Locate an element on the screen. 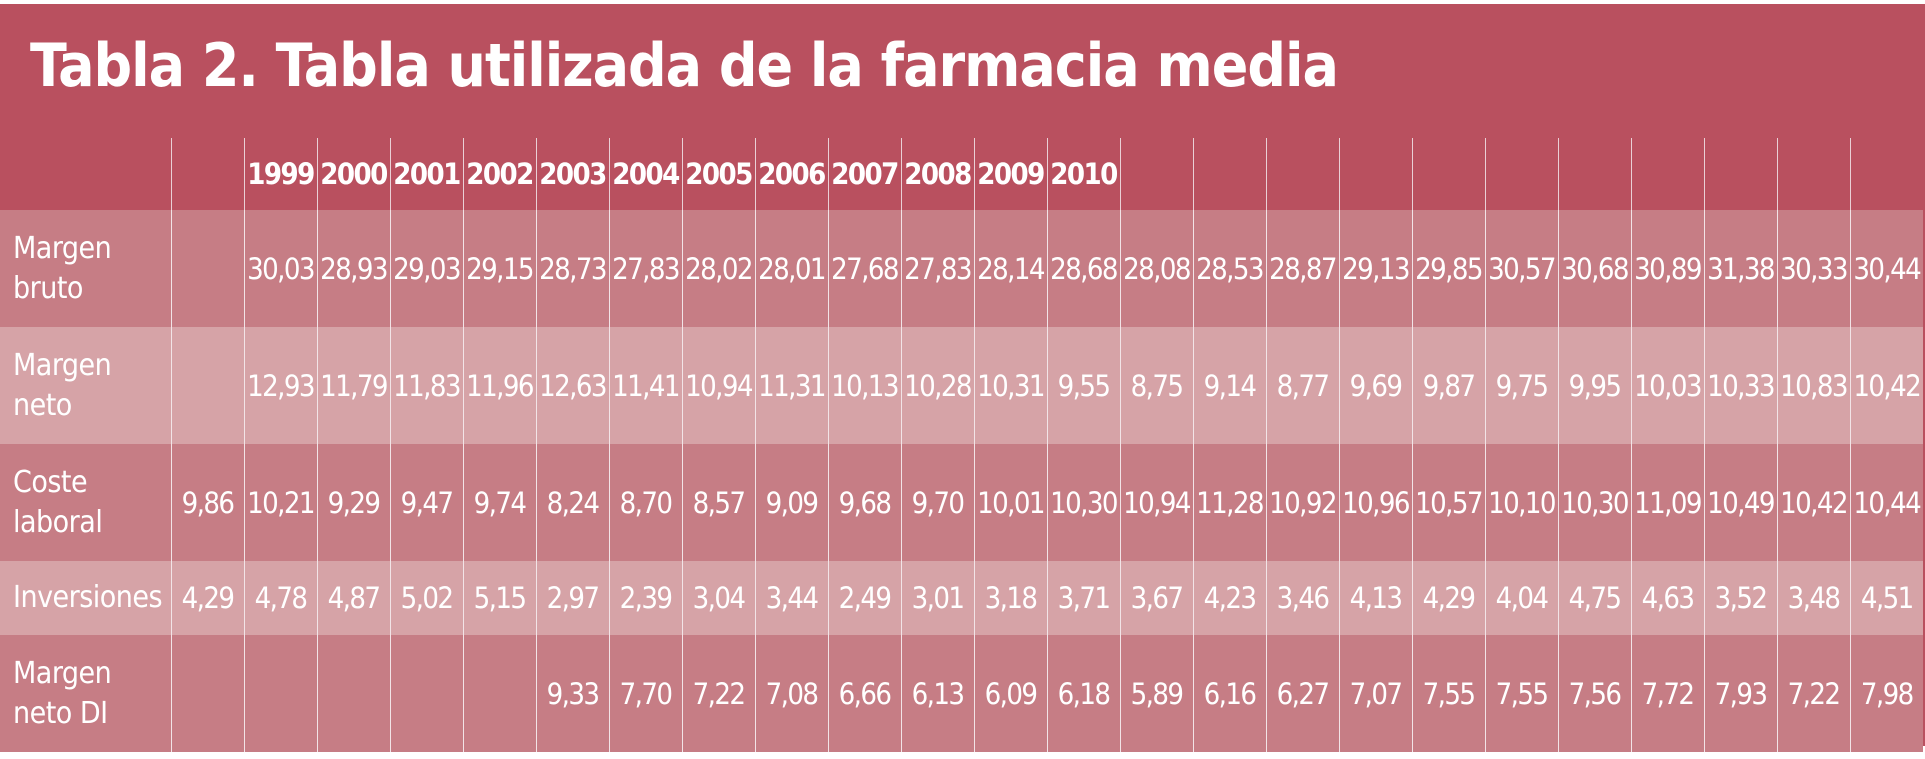 The image size is (1925, 759). table-cell: 7,98 is located at coordinates (1886, 693).